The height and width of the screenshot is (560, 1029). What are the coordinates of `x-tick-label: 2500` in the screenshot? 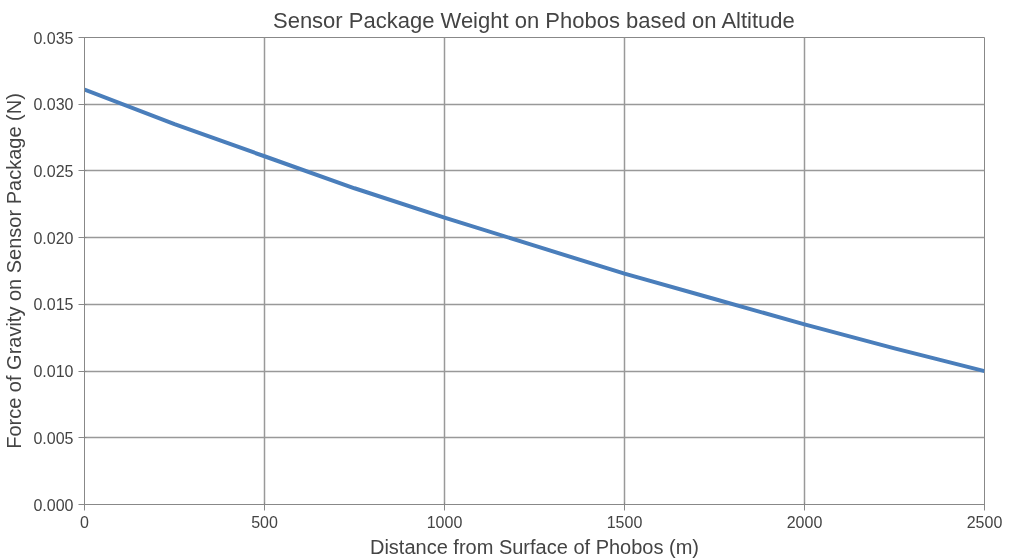 It's located at (984, 522).